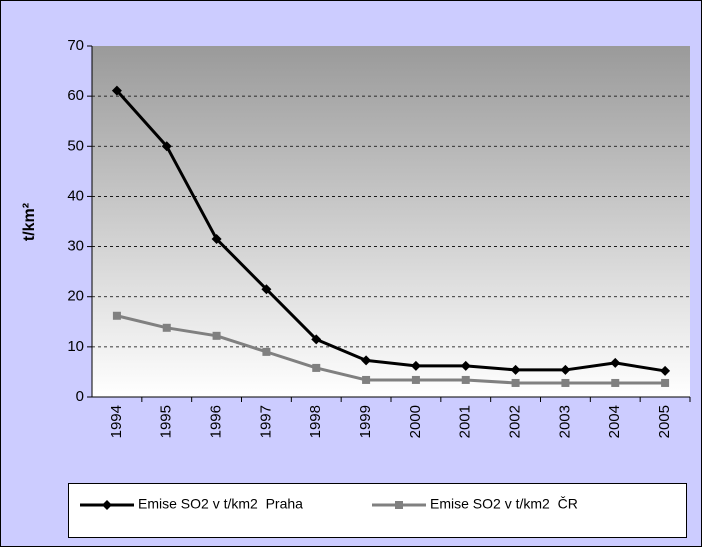  I want to click on legend-label: Emise SO2 v t/km2 Praha, so click(220, 504).